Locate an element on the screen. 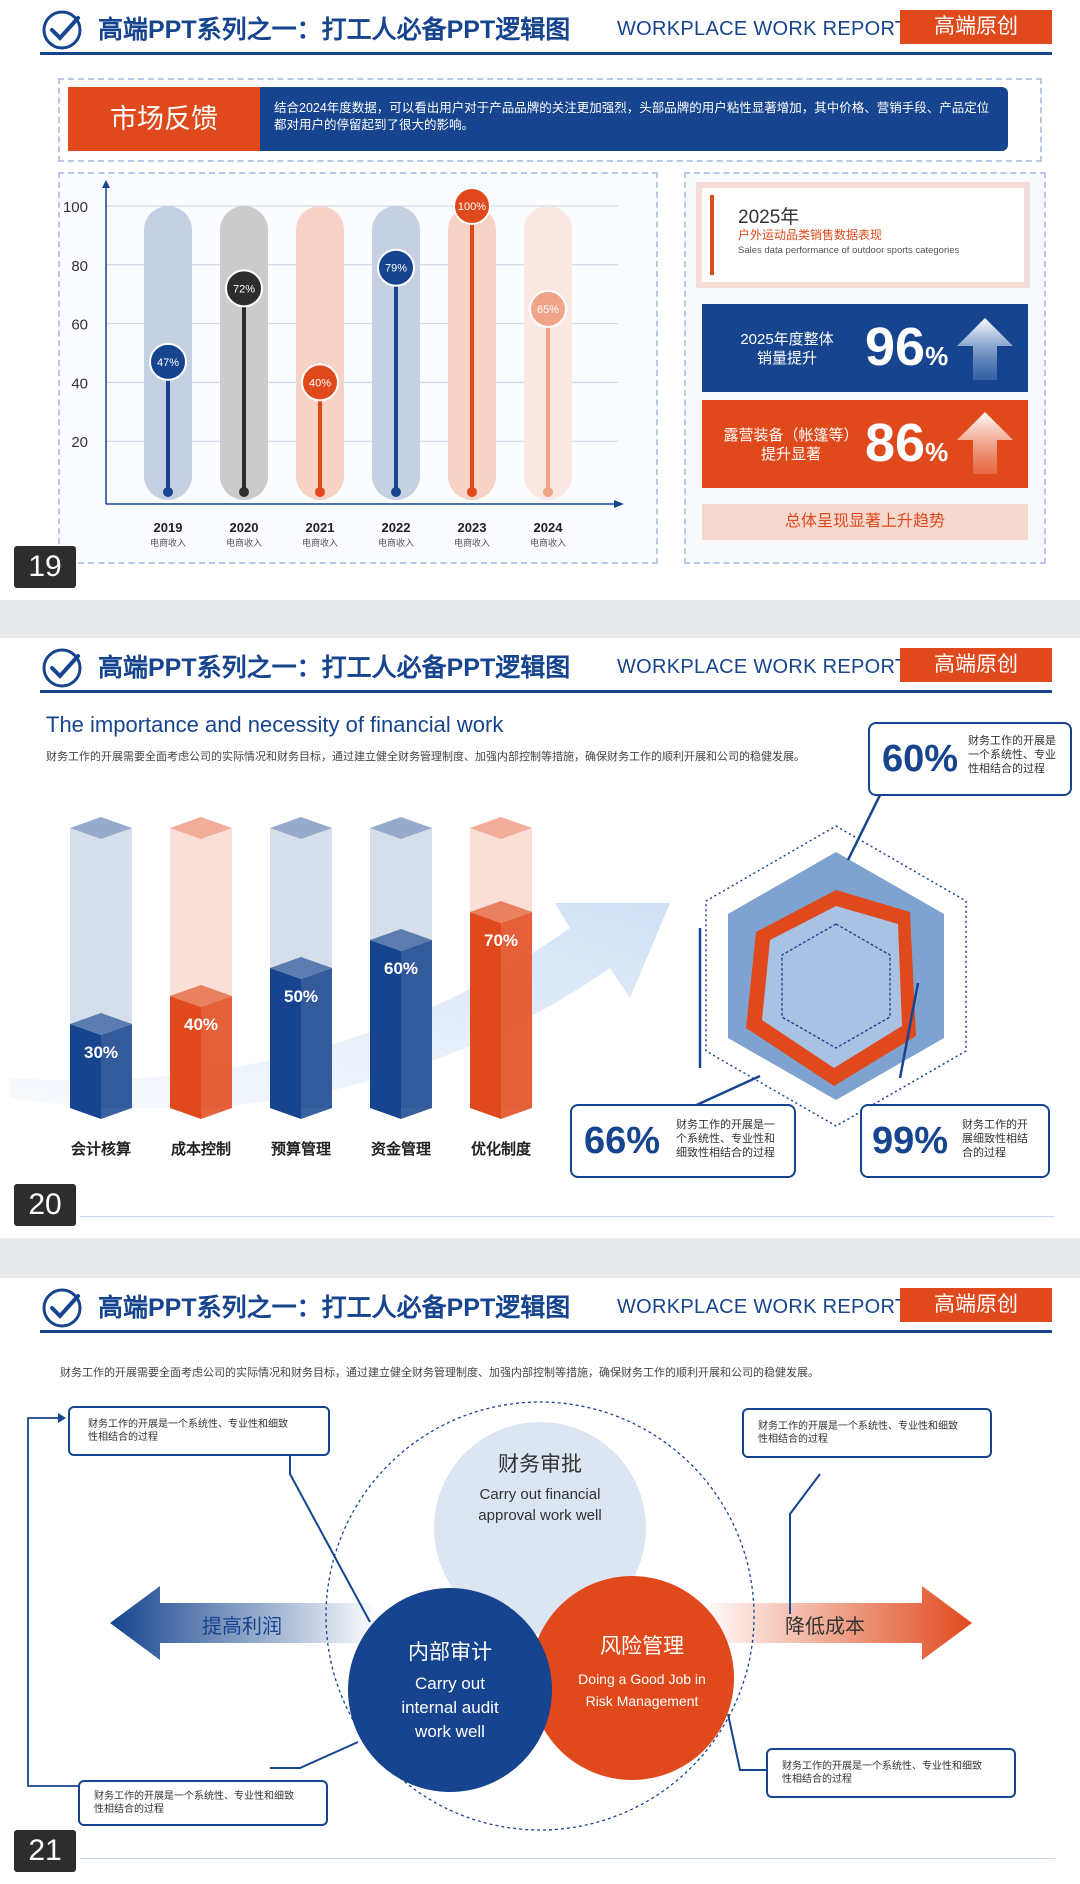 The width and height of the screenshot is (1080, 1884). callout-right-text: 财务工作的开 展细致性相结 合的过程 is located at coordinates (995, 1139).